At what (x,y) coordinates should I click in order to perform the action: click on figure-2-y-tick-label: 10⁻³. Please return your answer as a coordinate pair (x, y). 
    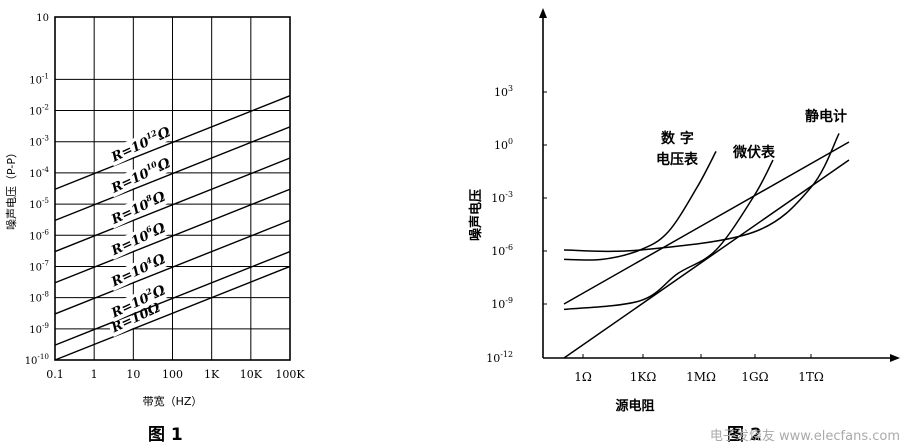
    Looking at the image, I should click on (502, 197).